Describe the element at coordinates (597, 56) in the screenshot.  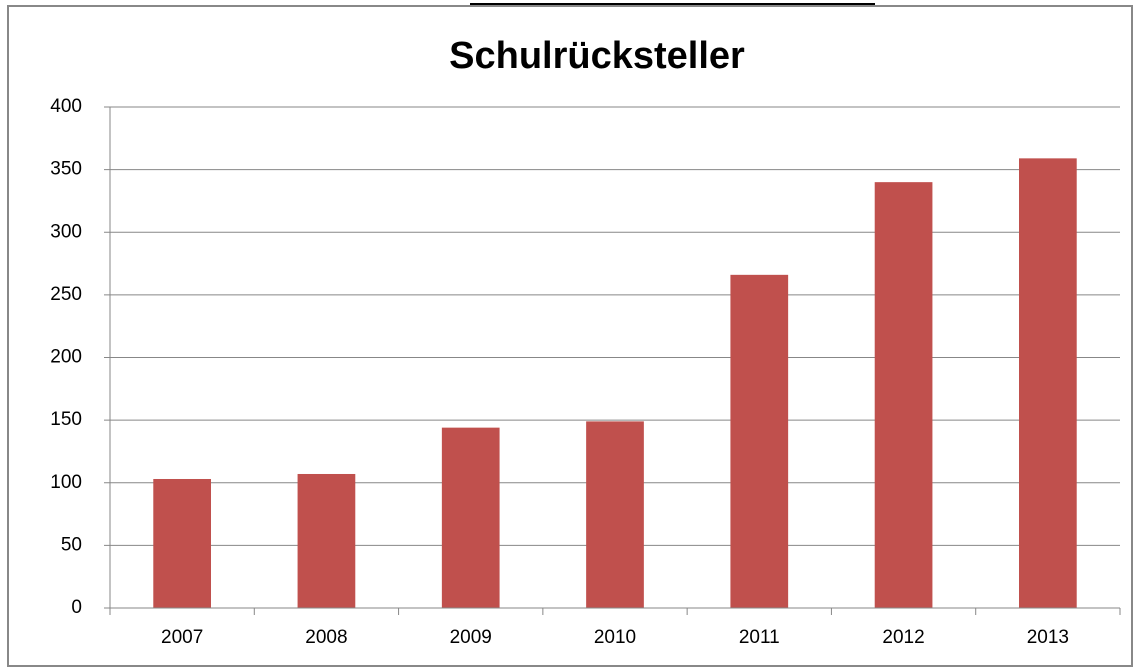
I see `chart-title: Schulrücksteller` at that location.